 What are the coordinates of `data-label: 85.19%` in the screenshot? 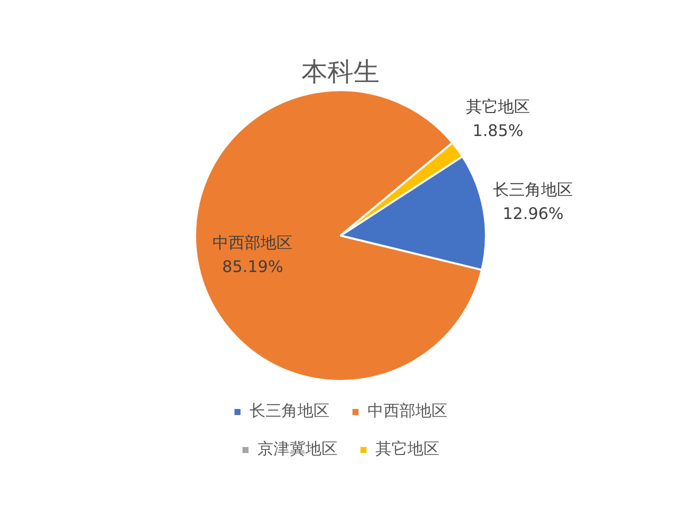 It's located at (253, 266).